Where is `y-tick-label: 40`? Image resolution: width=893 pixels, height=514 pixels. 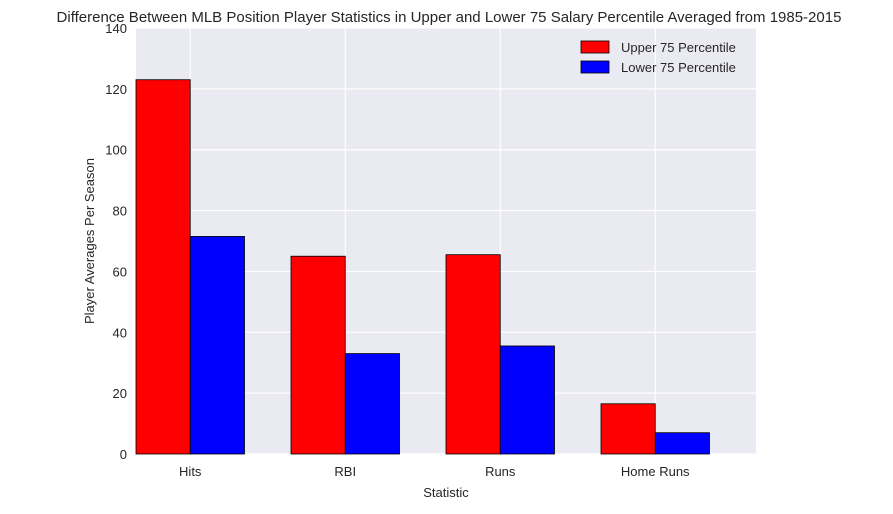
y-tick-label: 40 is located at coordinates (120, 332).